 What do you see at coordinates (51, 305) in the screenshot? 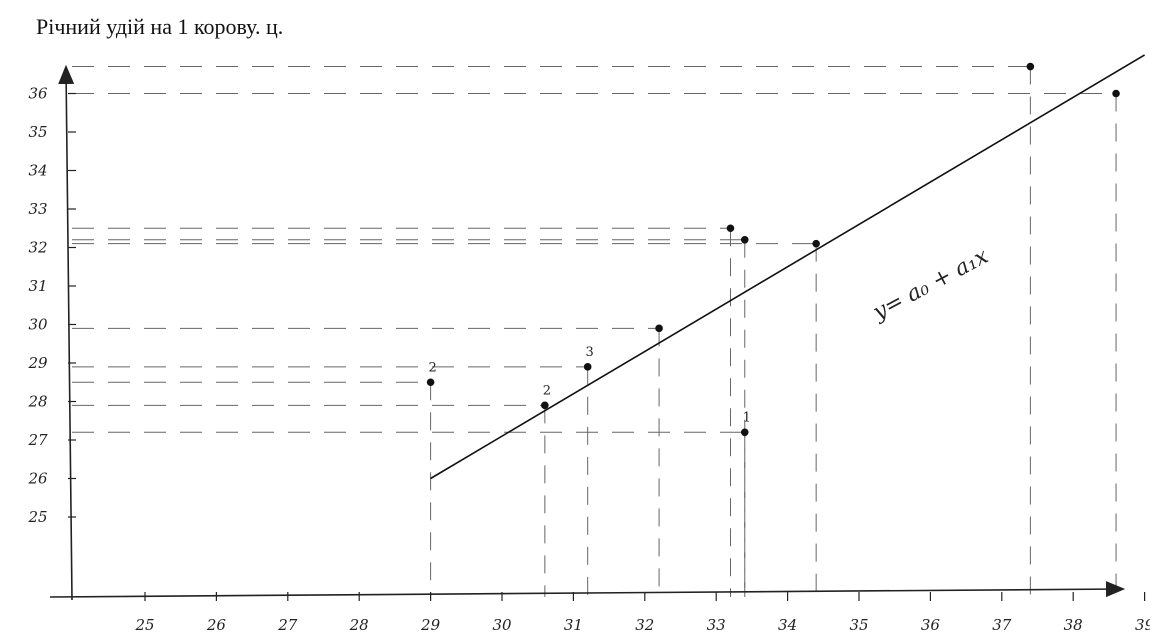
I see `y-ticks: 25 26 27 28 29 30 31 32 33 34 35 36` at bounding box center [51, 305].